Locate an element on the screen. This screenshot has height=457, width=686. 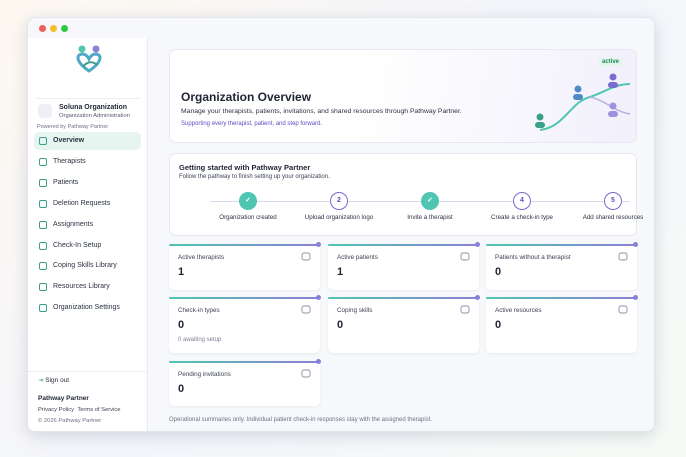
stat-card: Active resources 0 is located at coordinates (562, 324).